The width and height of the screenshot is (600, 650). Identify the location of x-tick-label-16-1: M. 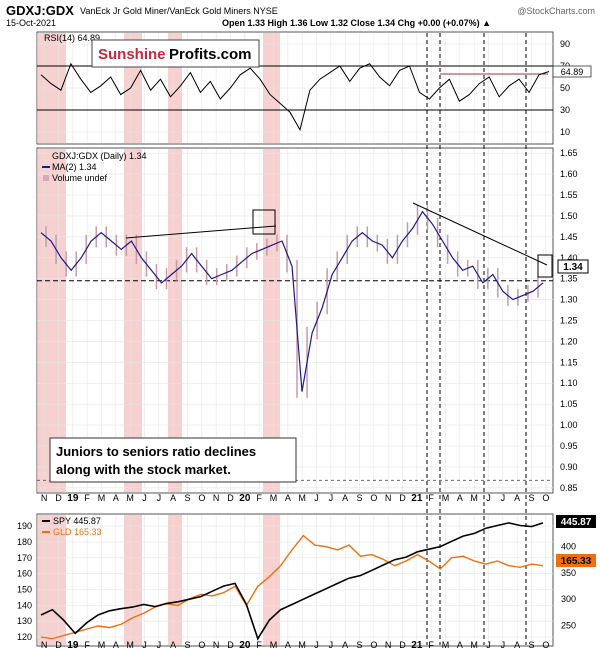
(274, 645).